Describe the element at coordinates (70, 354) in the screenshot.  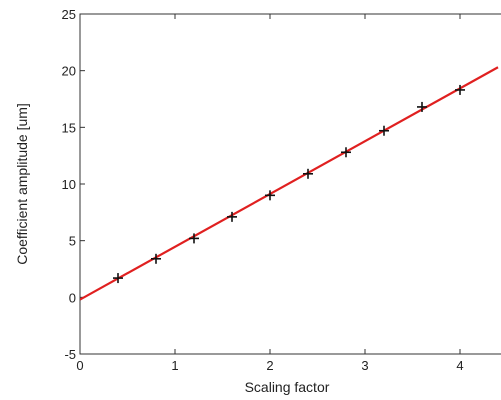
I see `y-tick-label: -5` at that location.